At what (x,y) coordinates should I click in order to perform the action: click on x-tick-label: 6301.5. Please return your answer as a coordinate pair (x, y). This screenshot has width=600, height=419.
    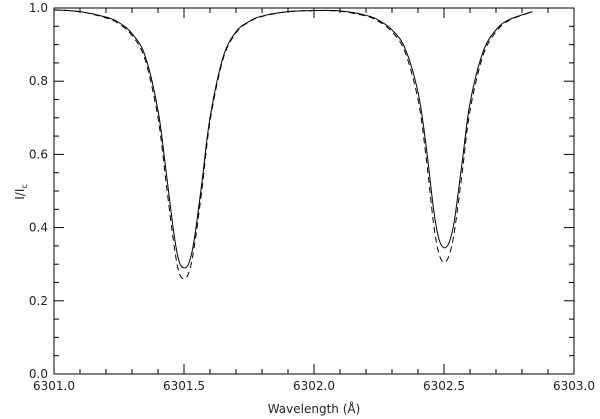
    Looking at the image, I should click on (184, 386).